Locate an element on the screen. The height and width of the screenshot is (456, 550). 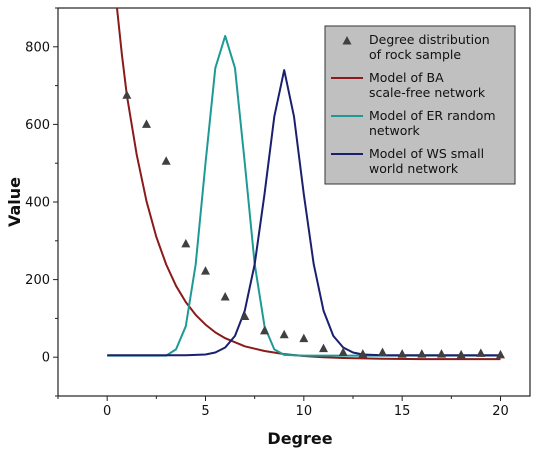
x-tick-label: 15 is located at coordinates (402, 411).